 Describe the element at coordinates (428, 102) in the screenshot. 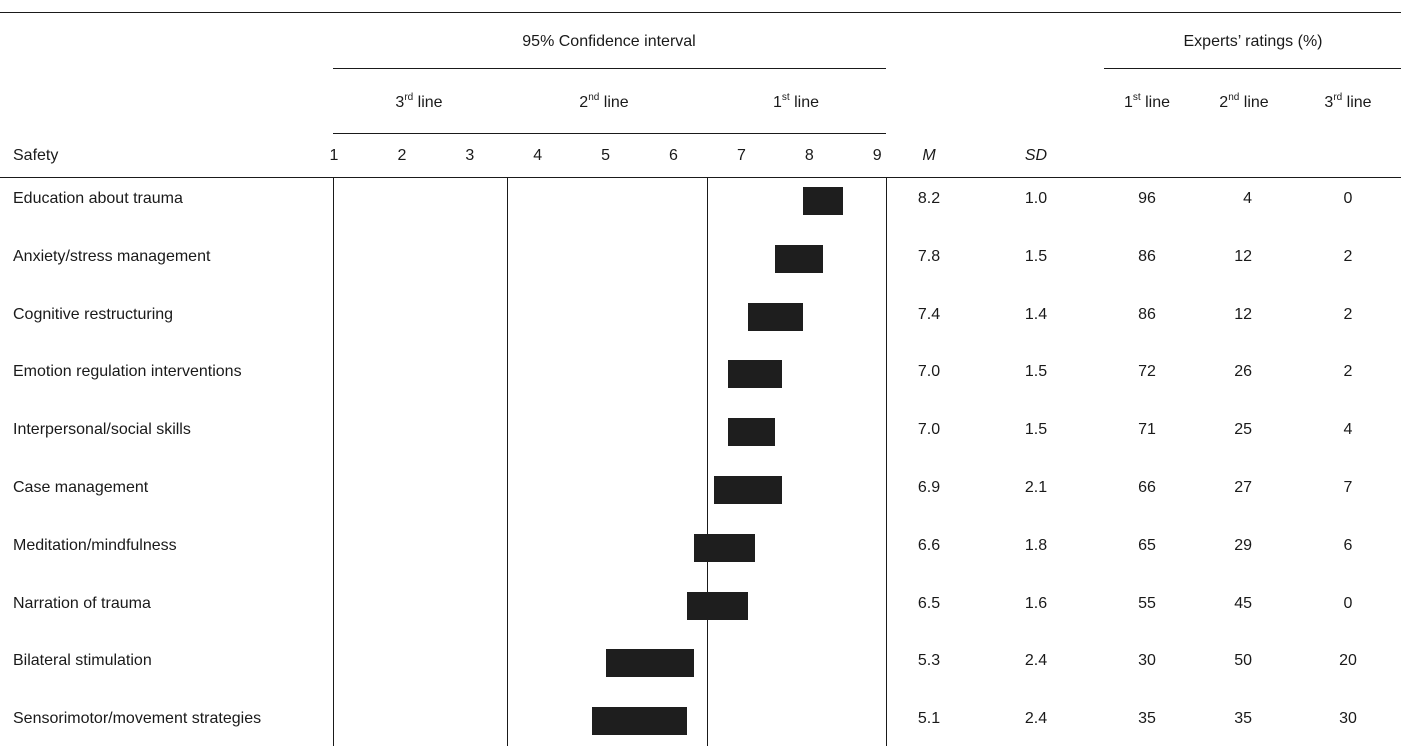

I see `ci-group-3rd-word: line` at that location.